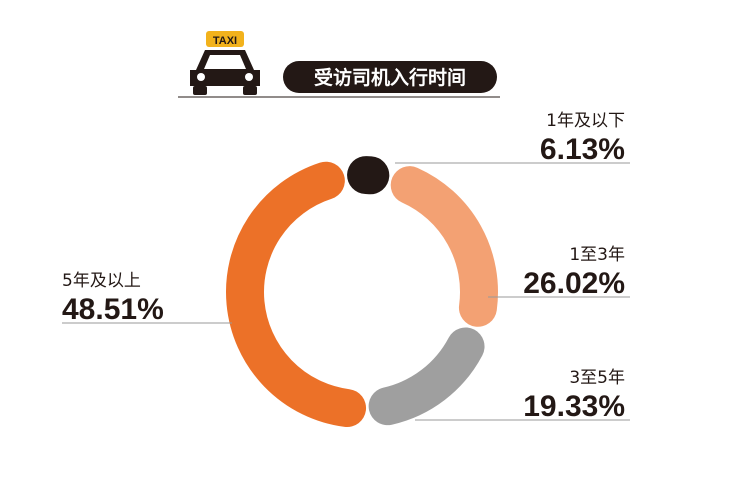 This screenshot has height=500, width=750. Describe the element at coordinates (101, 281) in the screenshot. I see `category-label: 5年及以上` at that location.